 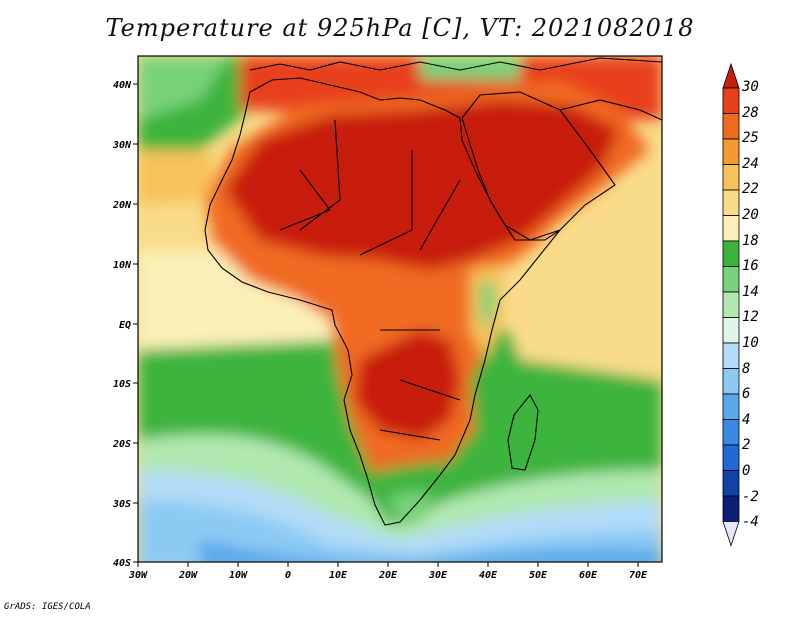 I want to click on lat-tick-label: 20N, so click(x=122, y=205).